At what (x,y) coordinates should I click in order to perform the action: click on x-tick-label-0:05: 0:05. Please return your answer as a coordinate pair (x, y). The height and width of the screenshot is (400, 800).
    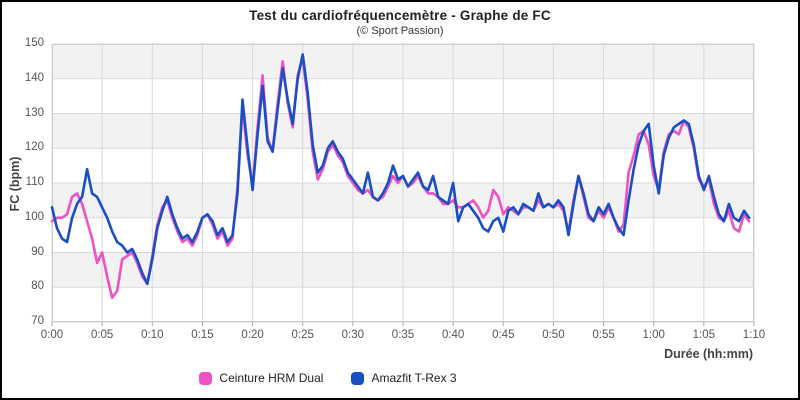
    Looking at the image, I should click on (102, 335).